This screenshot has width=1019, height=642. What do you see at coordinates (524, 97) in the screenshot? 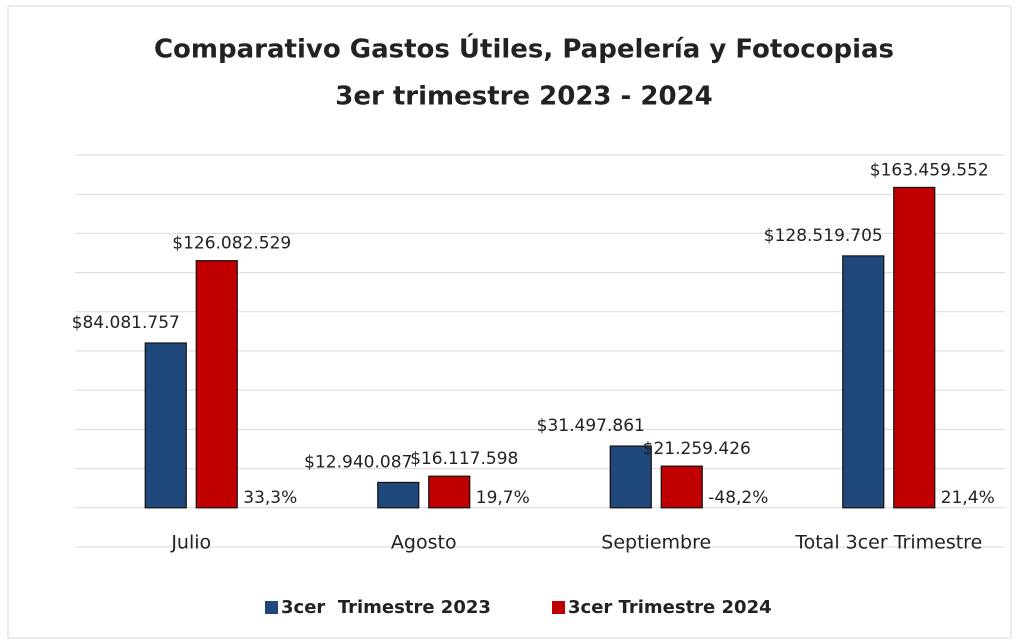
I see `chart-subtitle: 3er trimestre 2023 - 2024` at bounding box center [524, 97].